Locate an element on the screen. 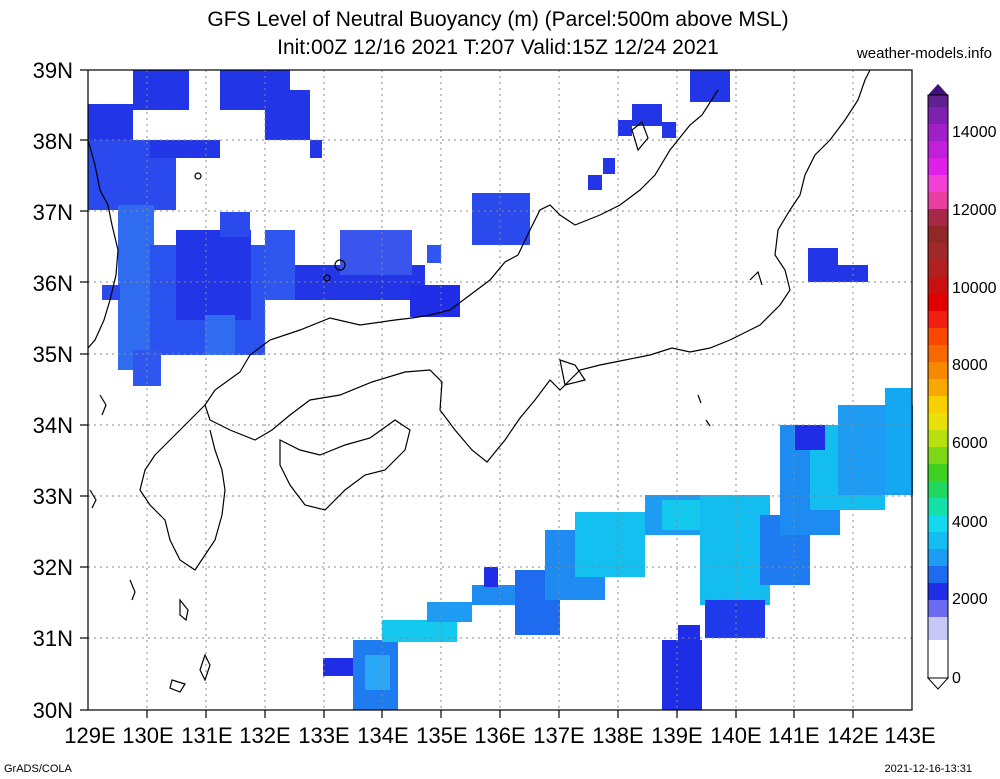  svg-text: 131E is located at coordinates (206, 735).